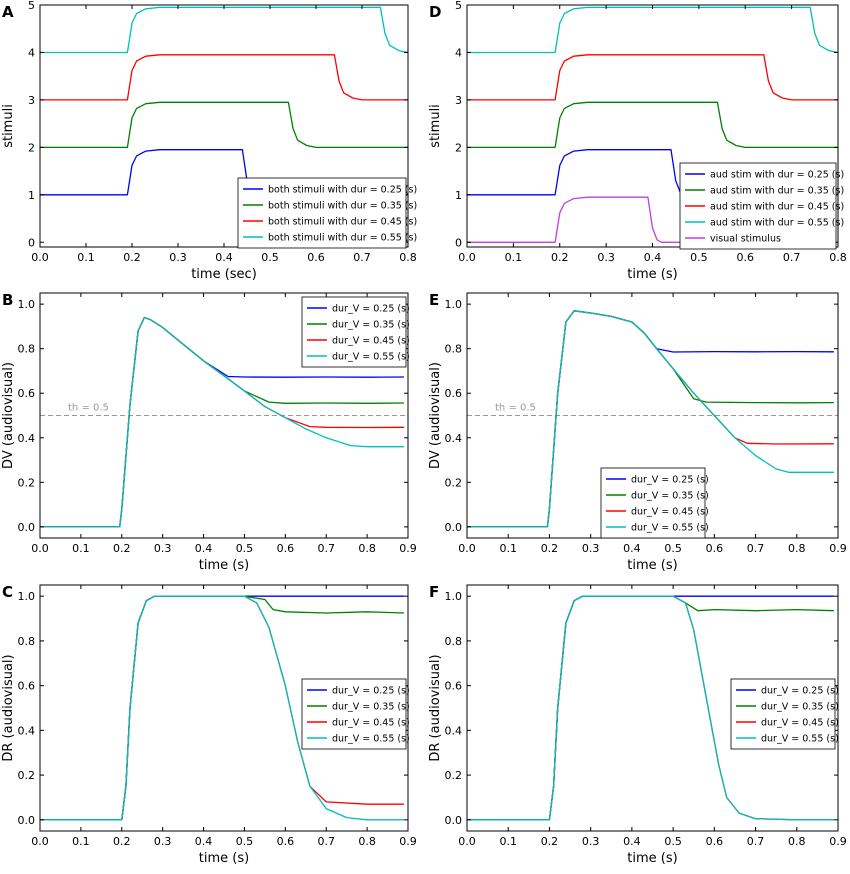 The image size is (850, 874). I want to click on x-tick-label: 0.5, so click(673, 841).